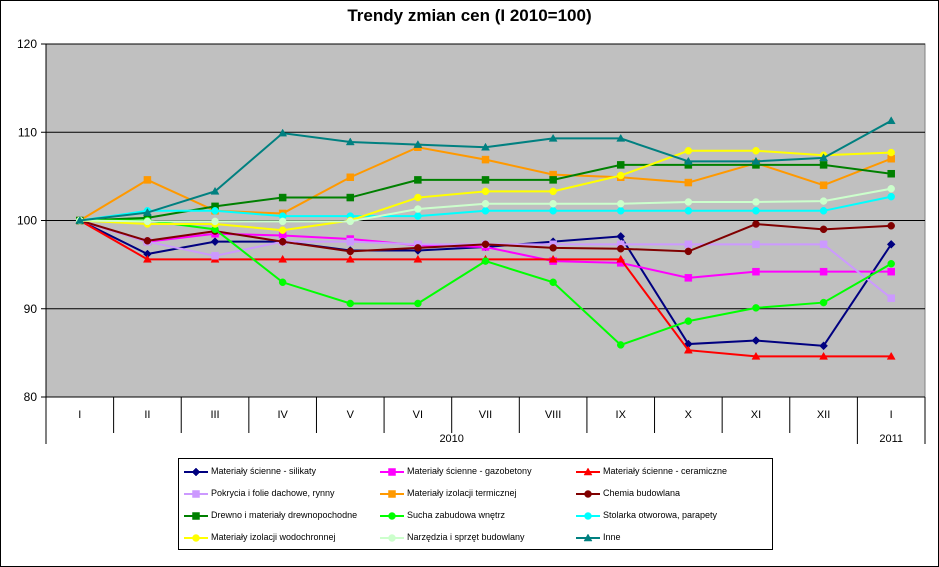 Image resolution: width=939 pixels, height=567 pixels. What do you see at coordinates (214, 415) in the screenshot?
I see `x-tick-label: III` at bounding box center [214, 415].